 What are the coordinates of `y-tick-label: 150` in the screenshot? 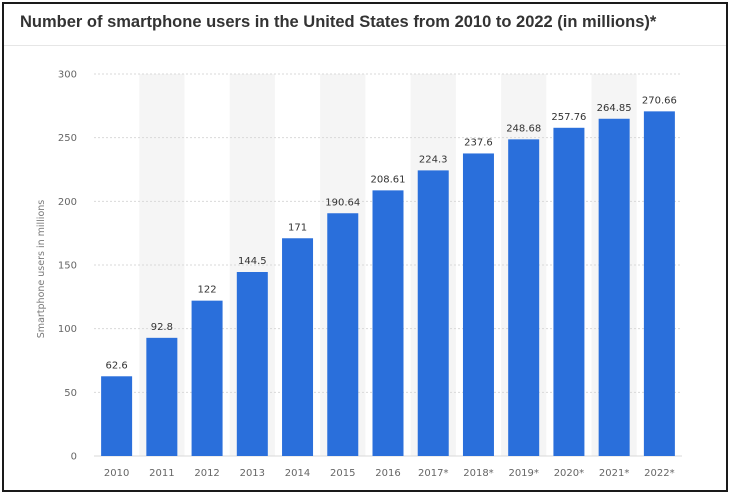 It's located at (67, 266).